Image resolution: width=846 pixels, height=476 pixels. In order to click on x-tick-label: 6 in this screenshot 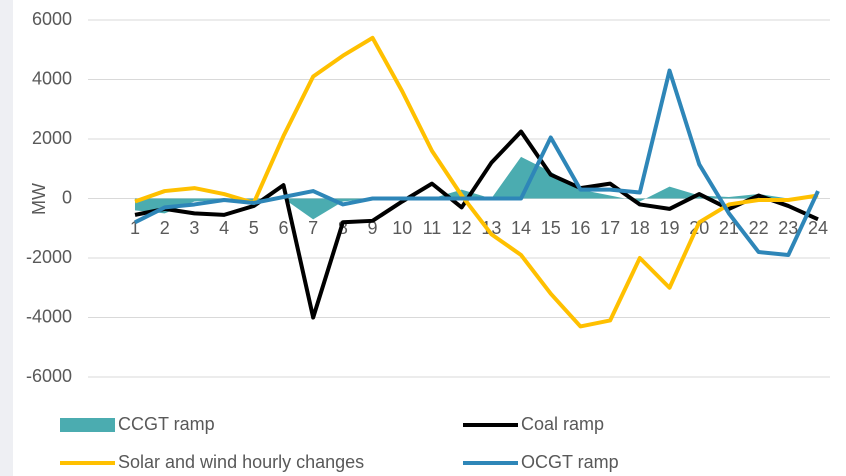, I will do `click(283, 228)`.